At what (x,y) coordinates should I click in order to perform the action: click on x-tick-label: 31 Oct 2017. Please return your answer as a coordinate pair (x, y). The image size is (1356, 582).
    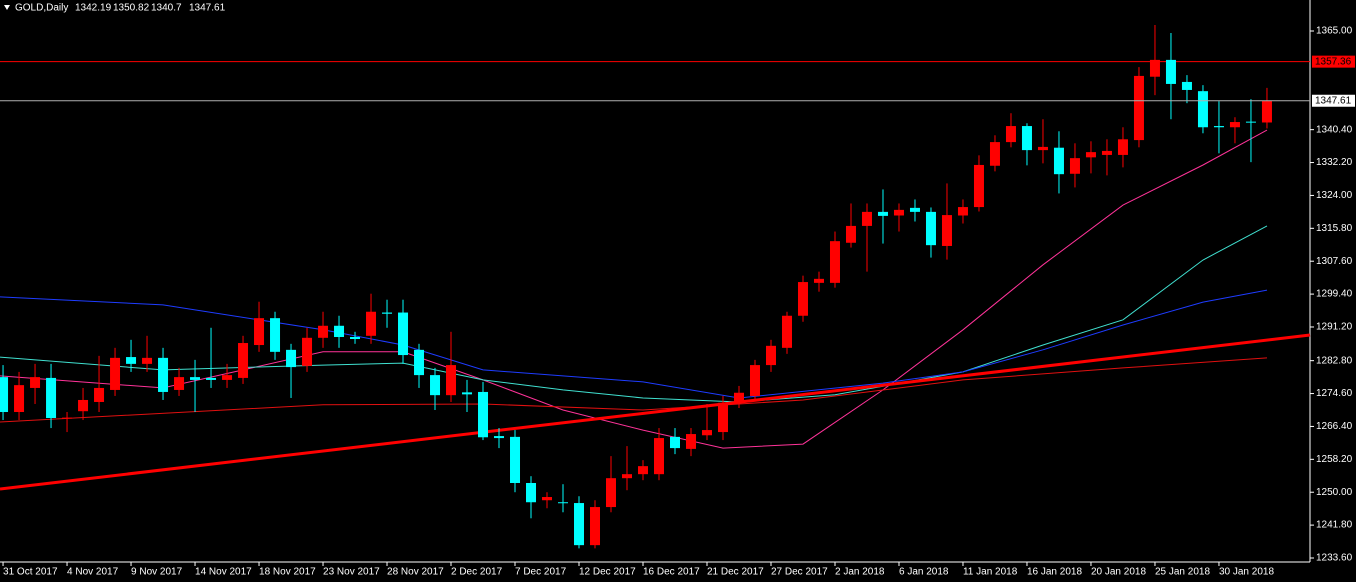
    Looking at the image, I should click on (30, 572).